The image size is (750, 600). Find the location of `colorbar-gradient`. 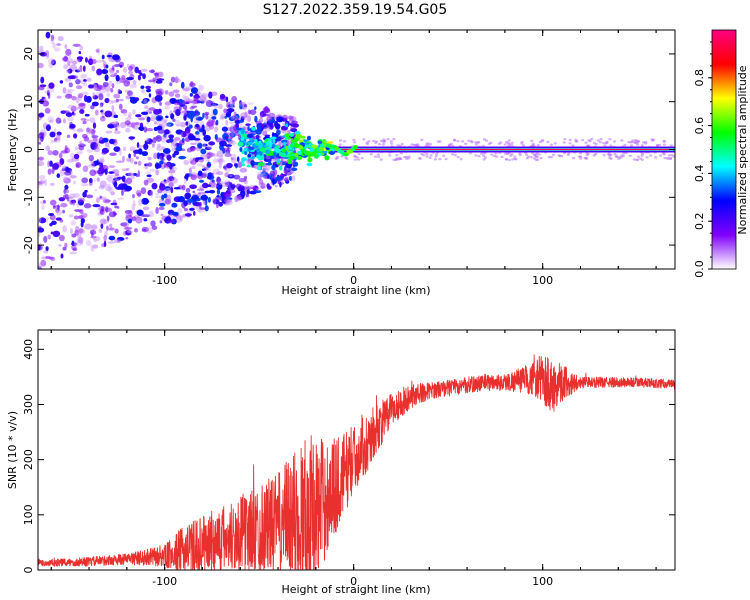

colorbar-gradient is located at coordinates (724, 149).